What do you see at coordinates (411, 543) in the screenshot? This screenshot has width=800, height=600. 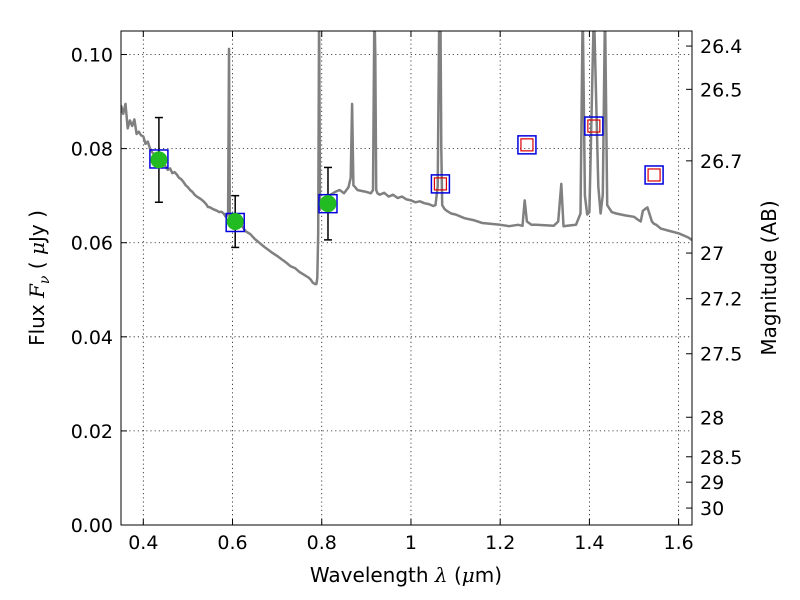 I see `x-tick-label: 1` at bounding box center [411, 543].